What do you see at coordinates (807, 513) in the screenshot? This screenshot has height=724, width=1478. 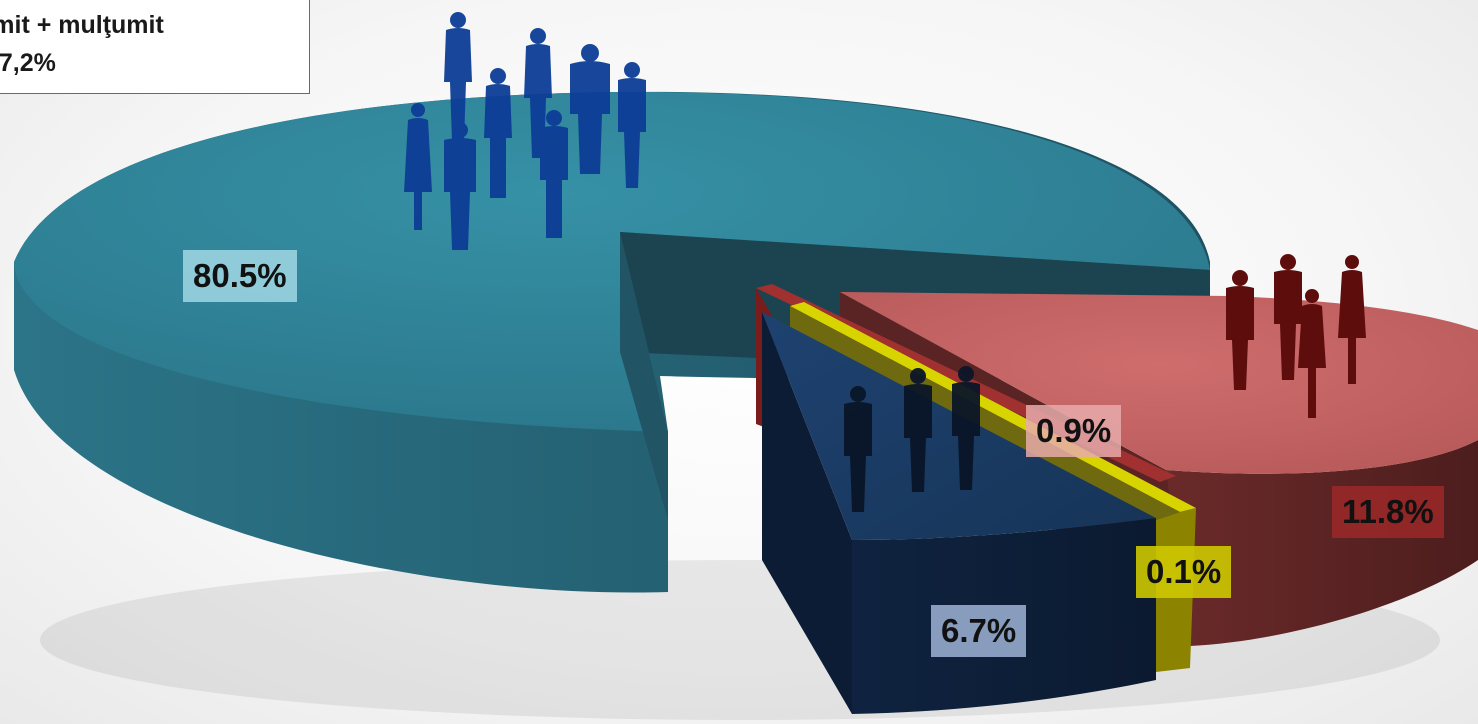 I see `slice-6-7-side` at bounding box center [807, 513].